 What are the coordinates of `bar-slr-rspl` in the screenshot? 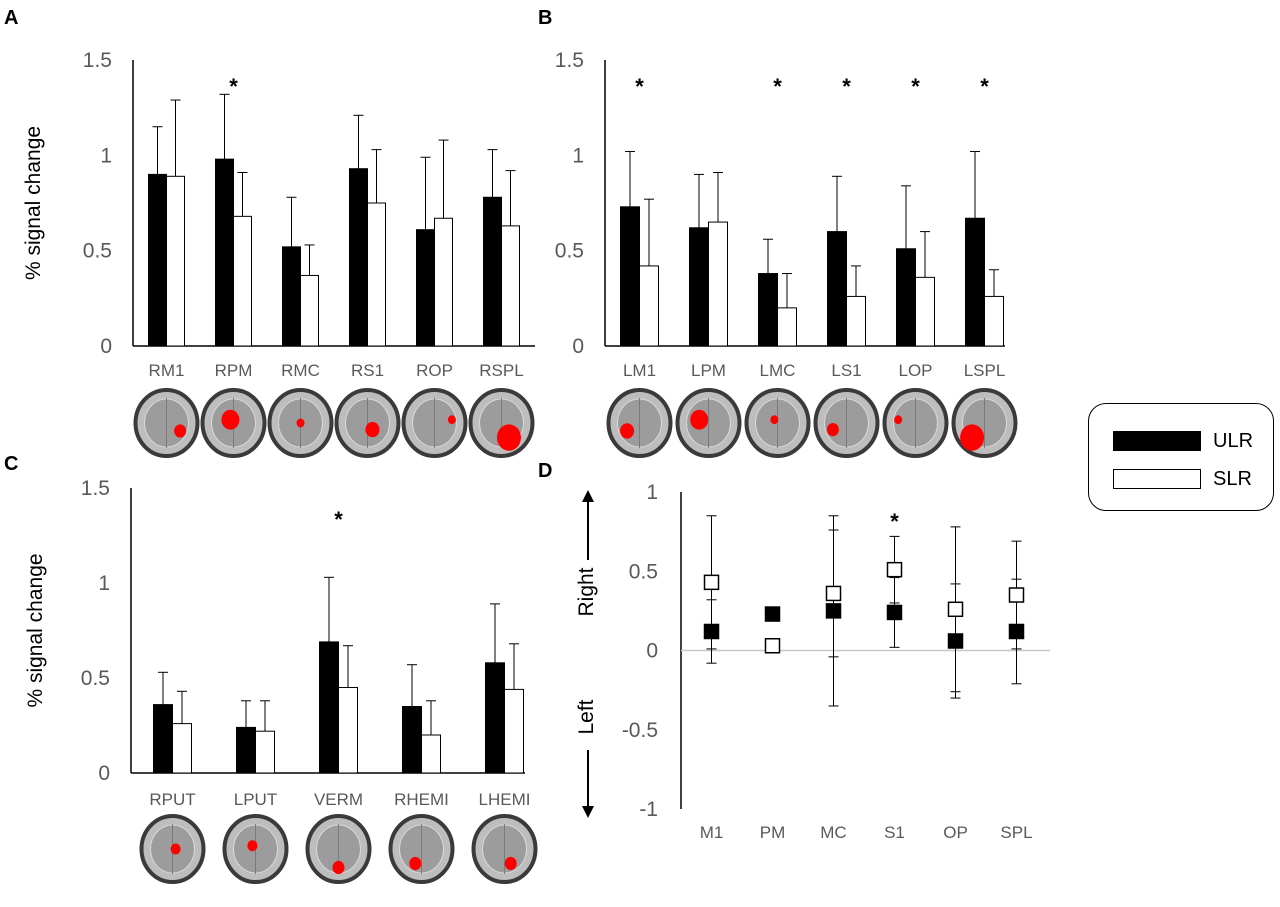 It's located at (510, 286).